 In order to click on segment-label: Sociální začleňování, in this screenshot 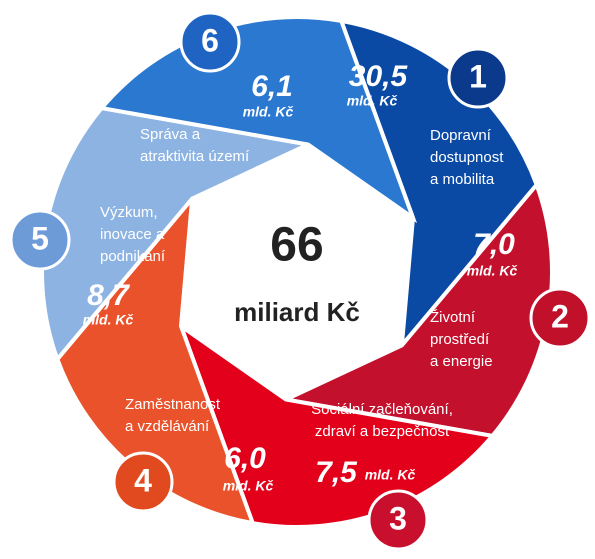, I will do `click(382, 409)`.